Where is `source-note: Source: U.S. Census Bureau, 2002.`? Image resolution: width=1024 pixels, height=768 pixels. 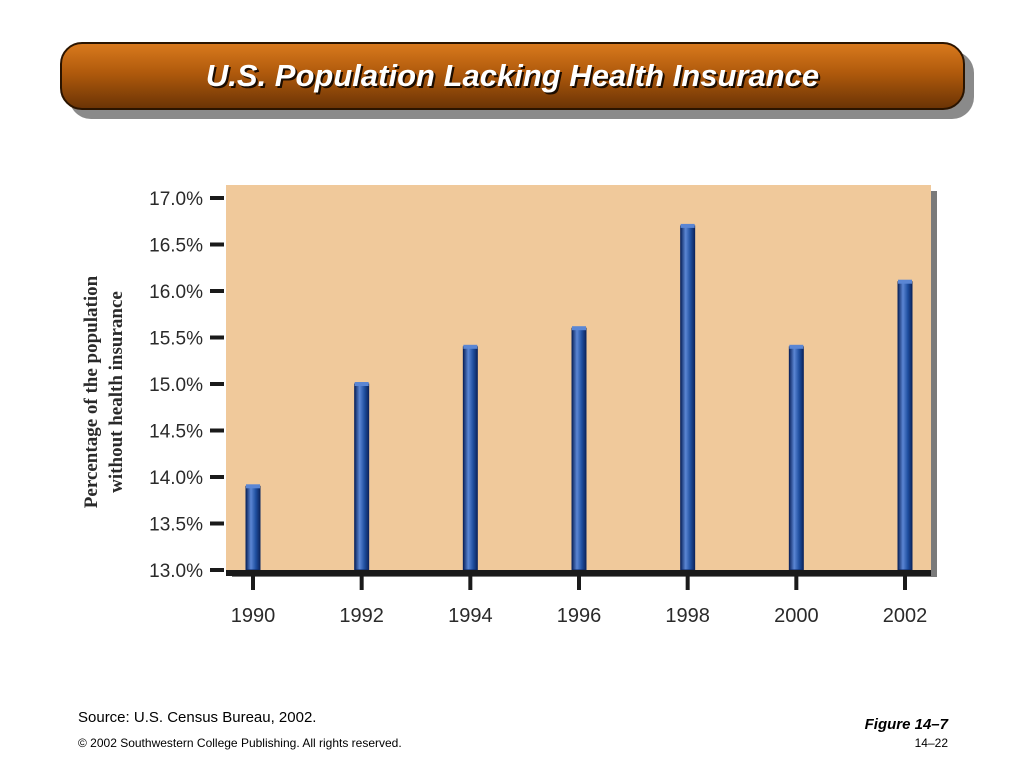
source-note: Source: U.S. Census Bureau, 2002. is located at coordinates (197, 717).